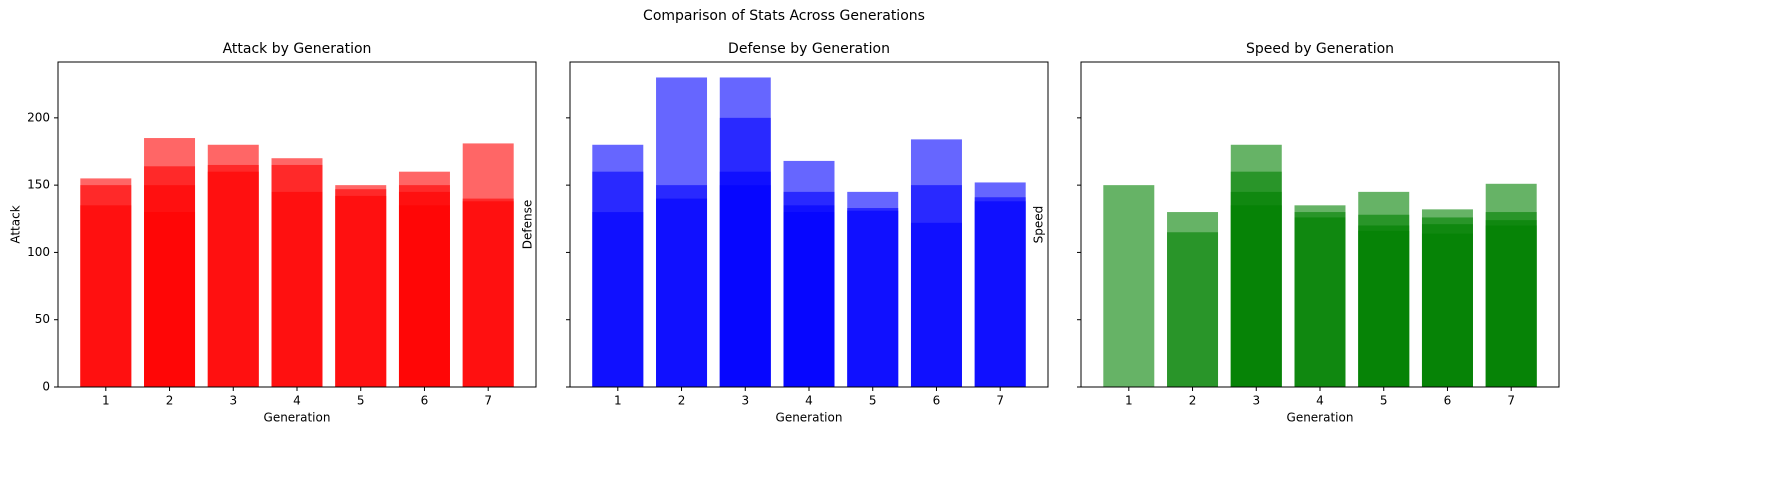  Describe the element at coordinates (42, 319) in the screenshot. I see `y-tick-label: 50` at that location.